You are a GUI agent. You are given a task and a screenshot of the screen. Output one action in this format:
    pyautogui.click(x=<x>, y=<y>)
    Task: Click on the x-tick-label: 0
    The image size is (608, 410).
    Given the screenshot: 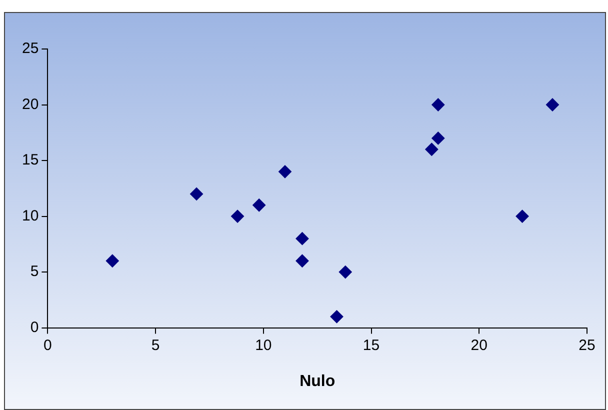 What is the action you would take?
    pyautogui.click(x=48, y=345)
    